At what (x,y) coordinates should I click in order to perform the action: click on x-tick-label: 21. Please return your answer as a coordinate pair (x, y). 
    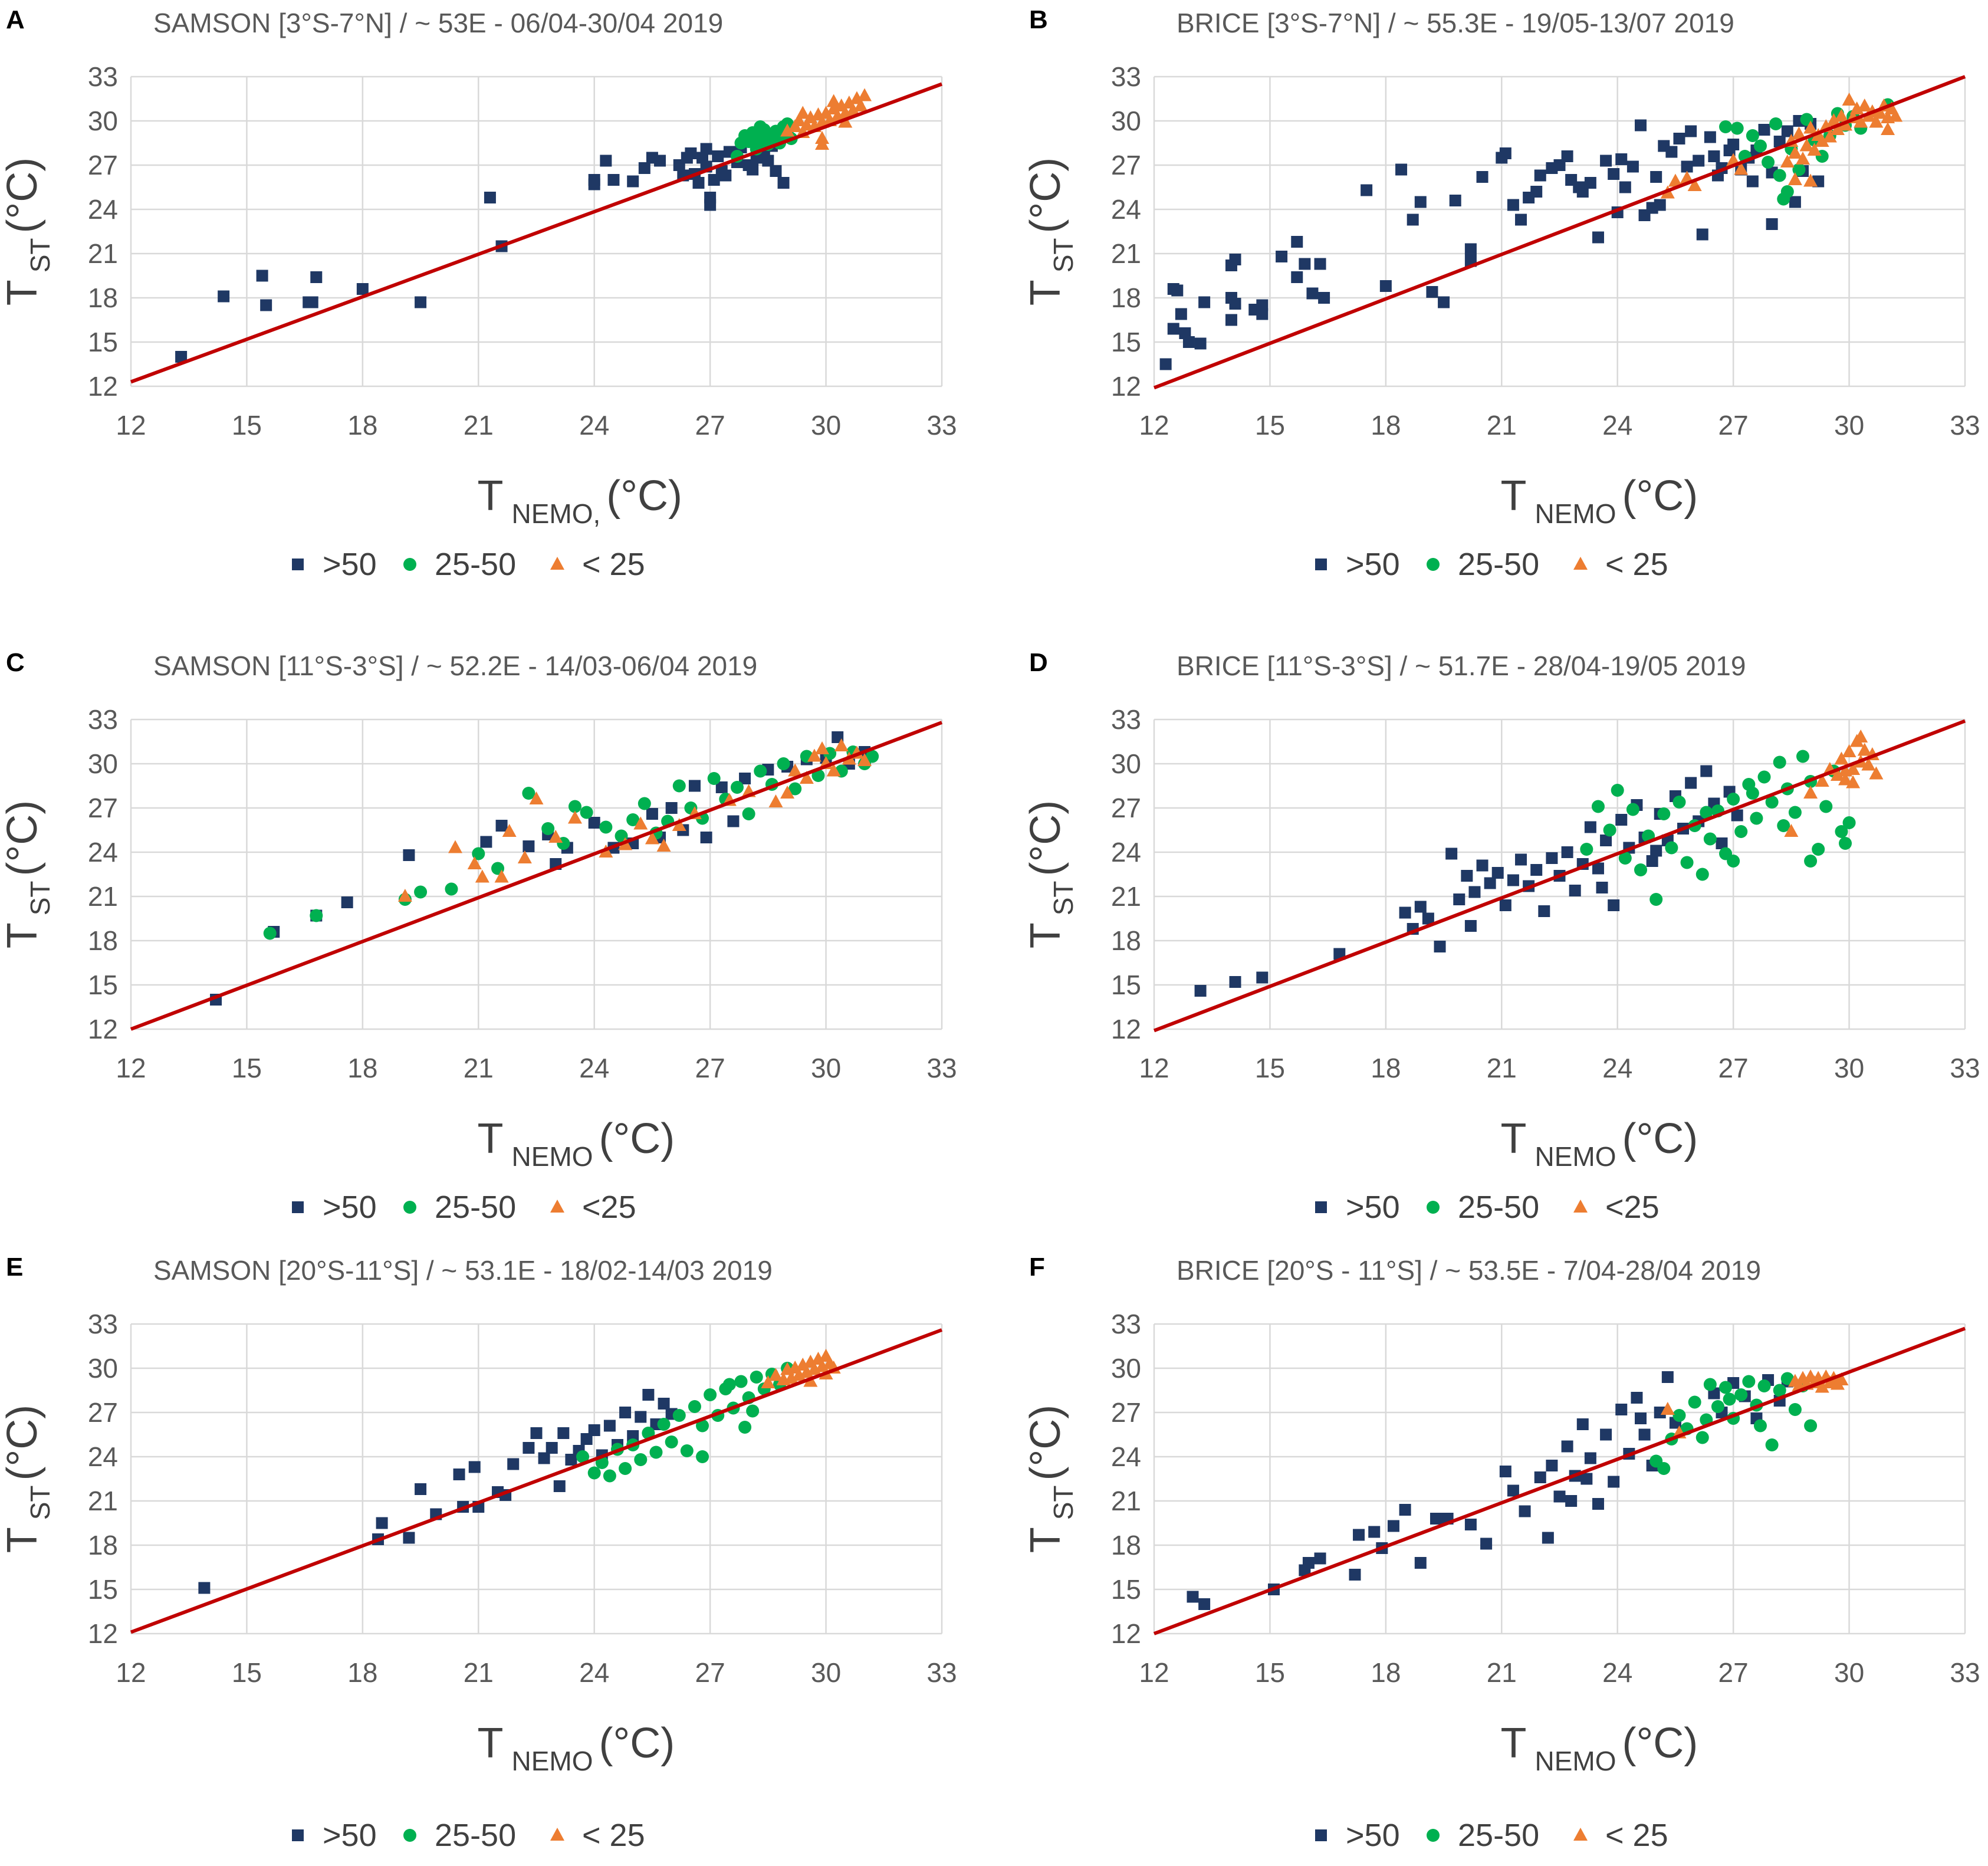
    Looking at the image, I should click on (1502, 1672).